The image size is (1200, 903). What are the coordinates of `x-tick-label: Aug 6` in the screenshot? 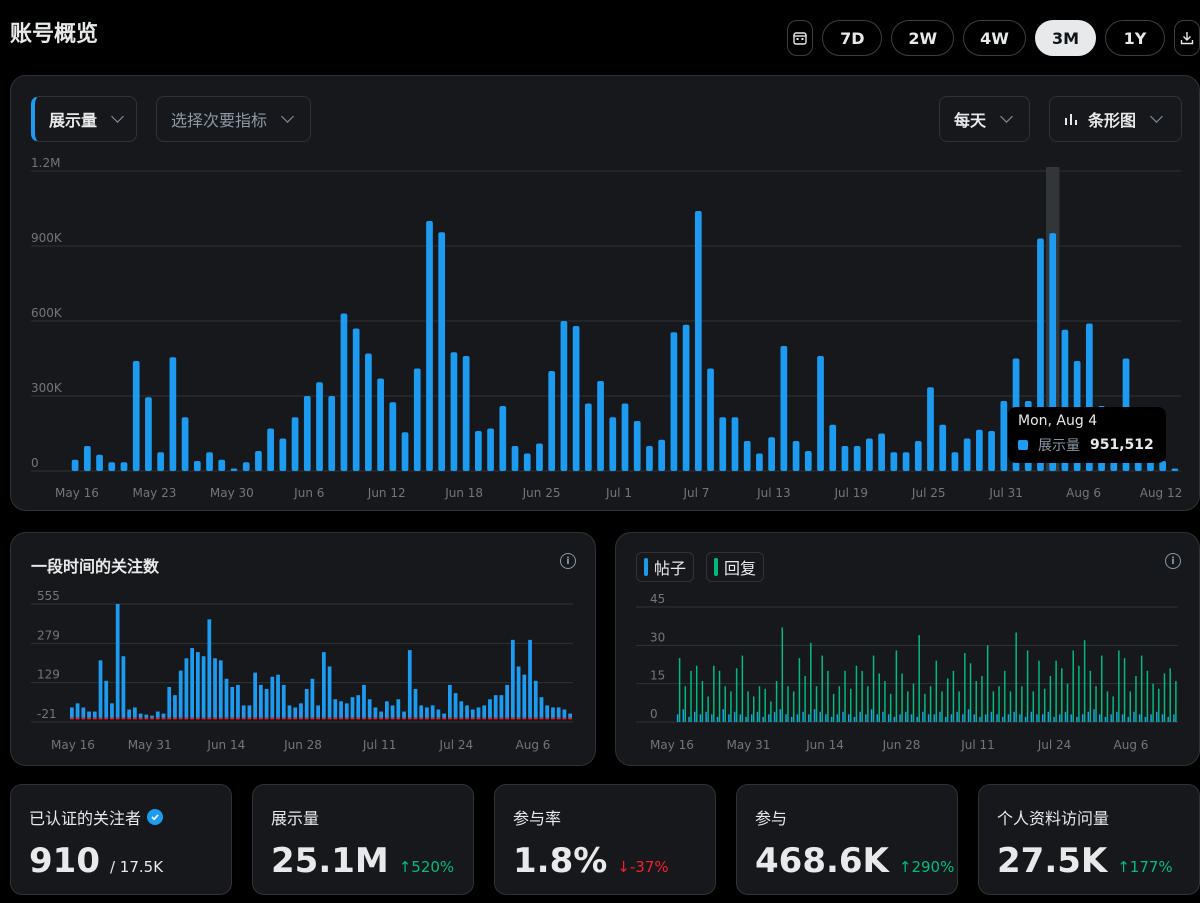 It's located at (1131, 745).